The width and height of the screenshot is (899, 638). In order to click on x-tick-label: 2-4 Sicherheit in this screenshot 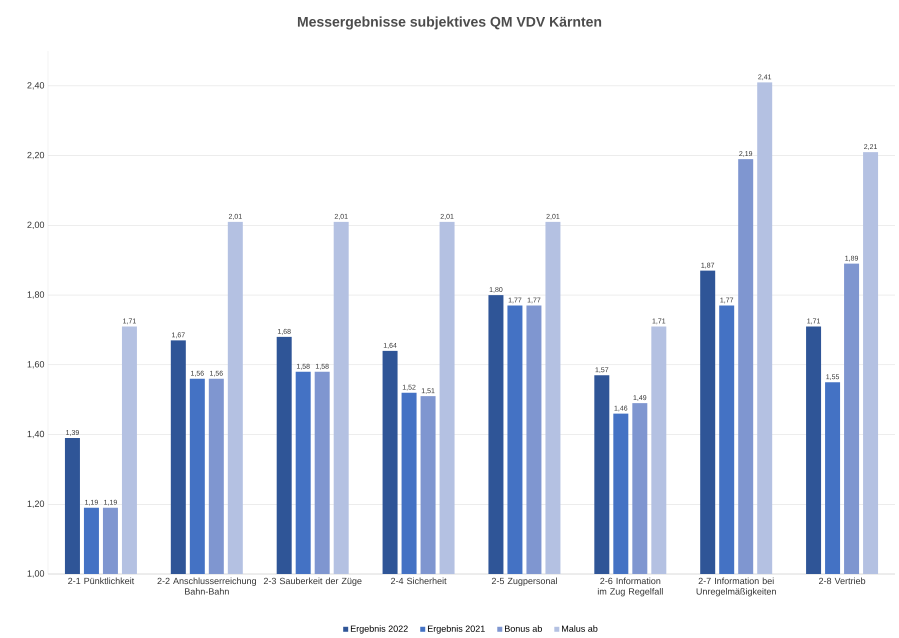, I will do `click(418, 581)`.